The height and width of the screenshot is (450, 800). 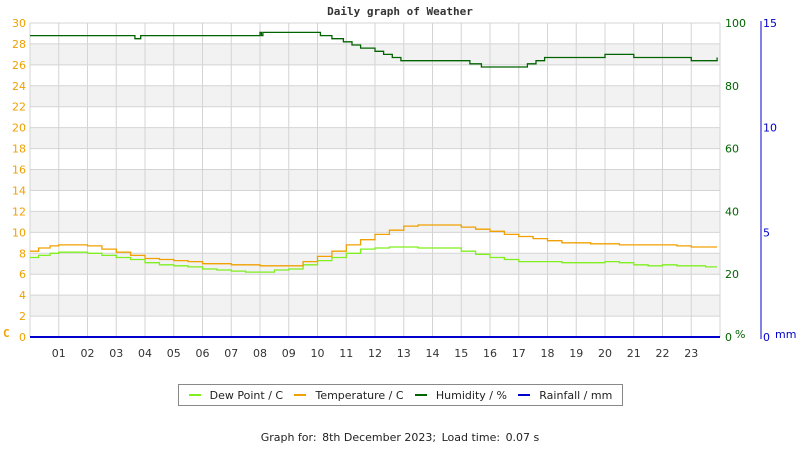 I want to click on y-left-tick-label: 18, so click(x=19, y=149).